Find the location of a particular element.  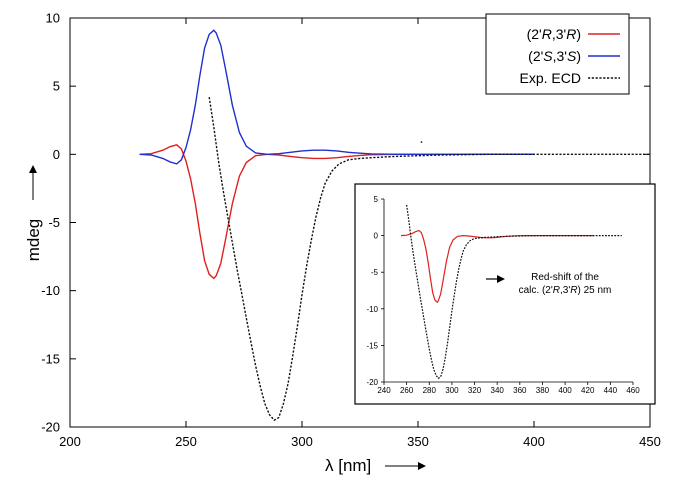

inset-y-tick-label: -5 is located at coordinates (375, 272).